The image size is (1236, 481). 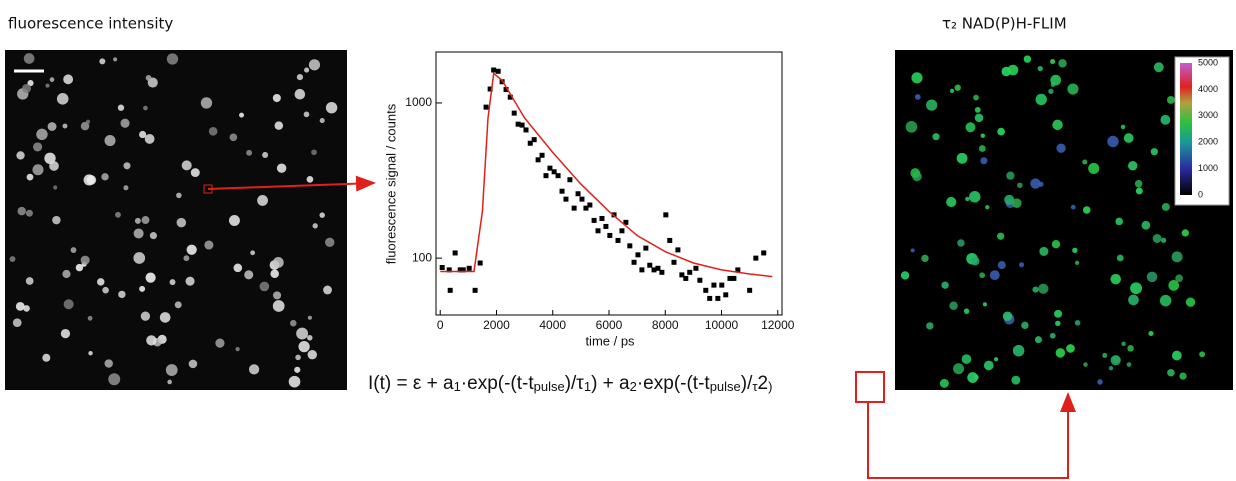 What do you see at coordinates (496, 325) in the screenshot?
I see `x-tick-label: 2000` at bounding box center [496, 325].